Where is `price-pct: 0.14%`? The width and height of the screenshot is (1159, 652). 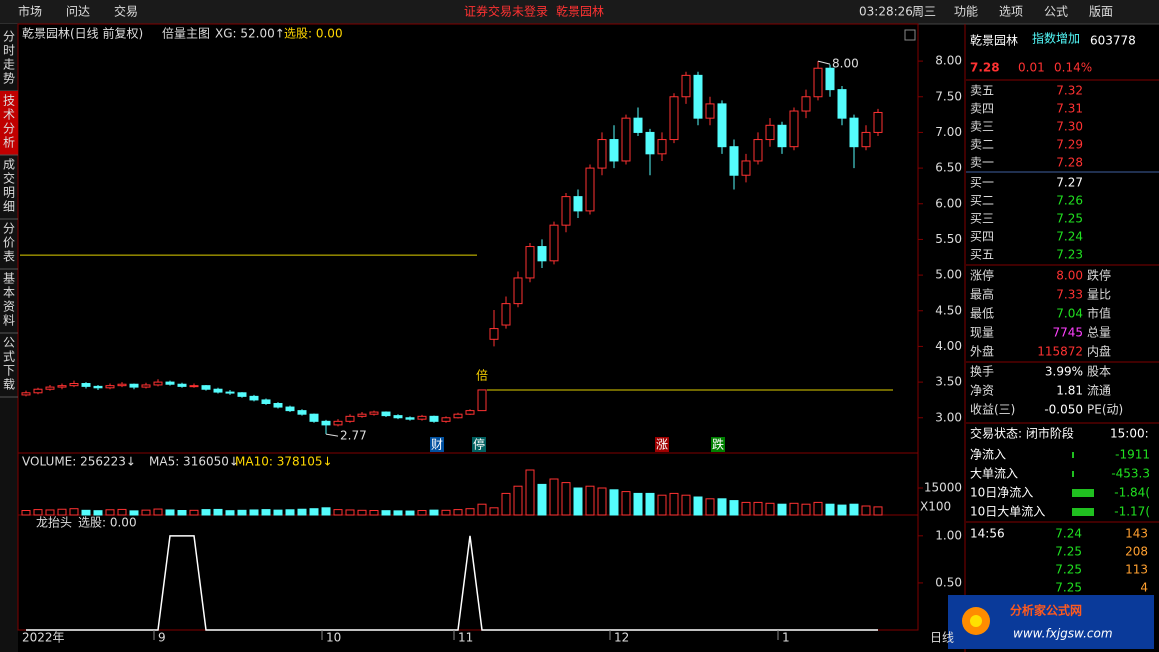 price-pct: 0.14% is located at coordinates (1073, 68).